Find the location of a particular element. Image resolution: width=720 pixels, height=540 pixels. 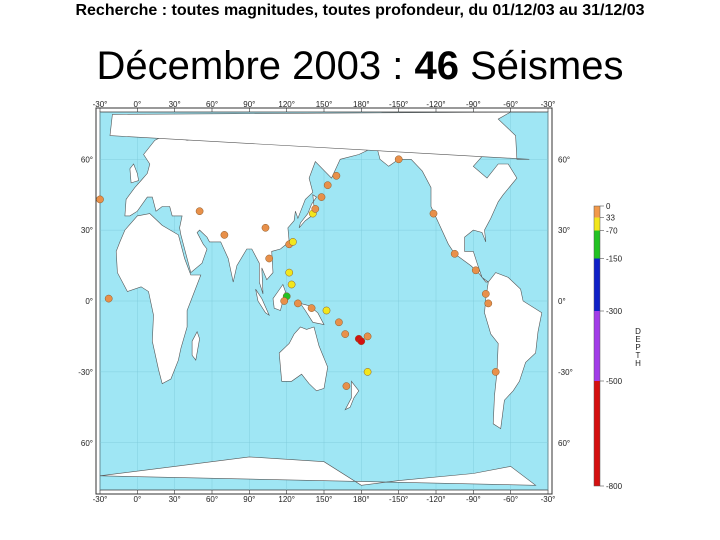

lat-tick-right: -30° is located at coordinates (565, 372).